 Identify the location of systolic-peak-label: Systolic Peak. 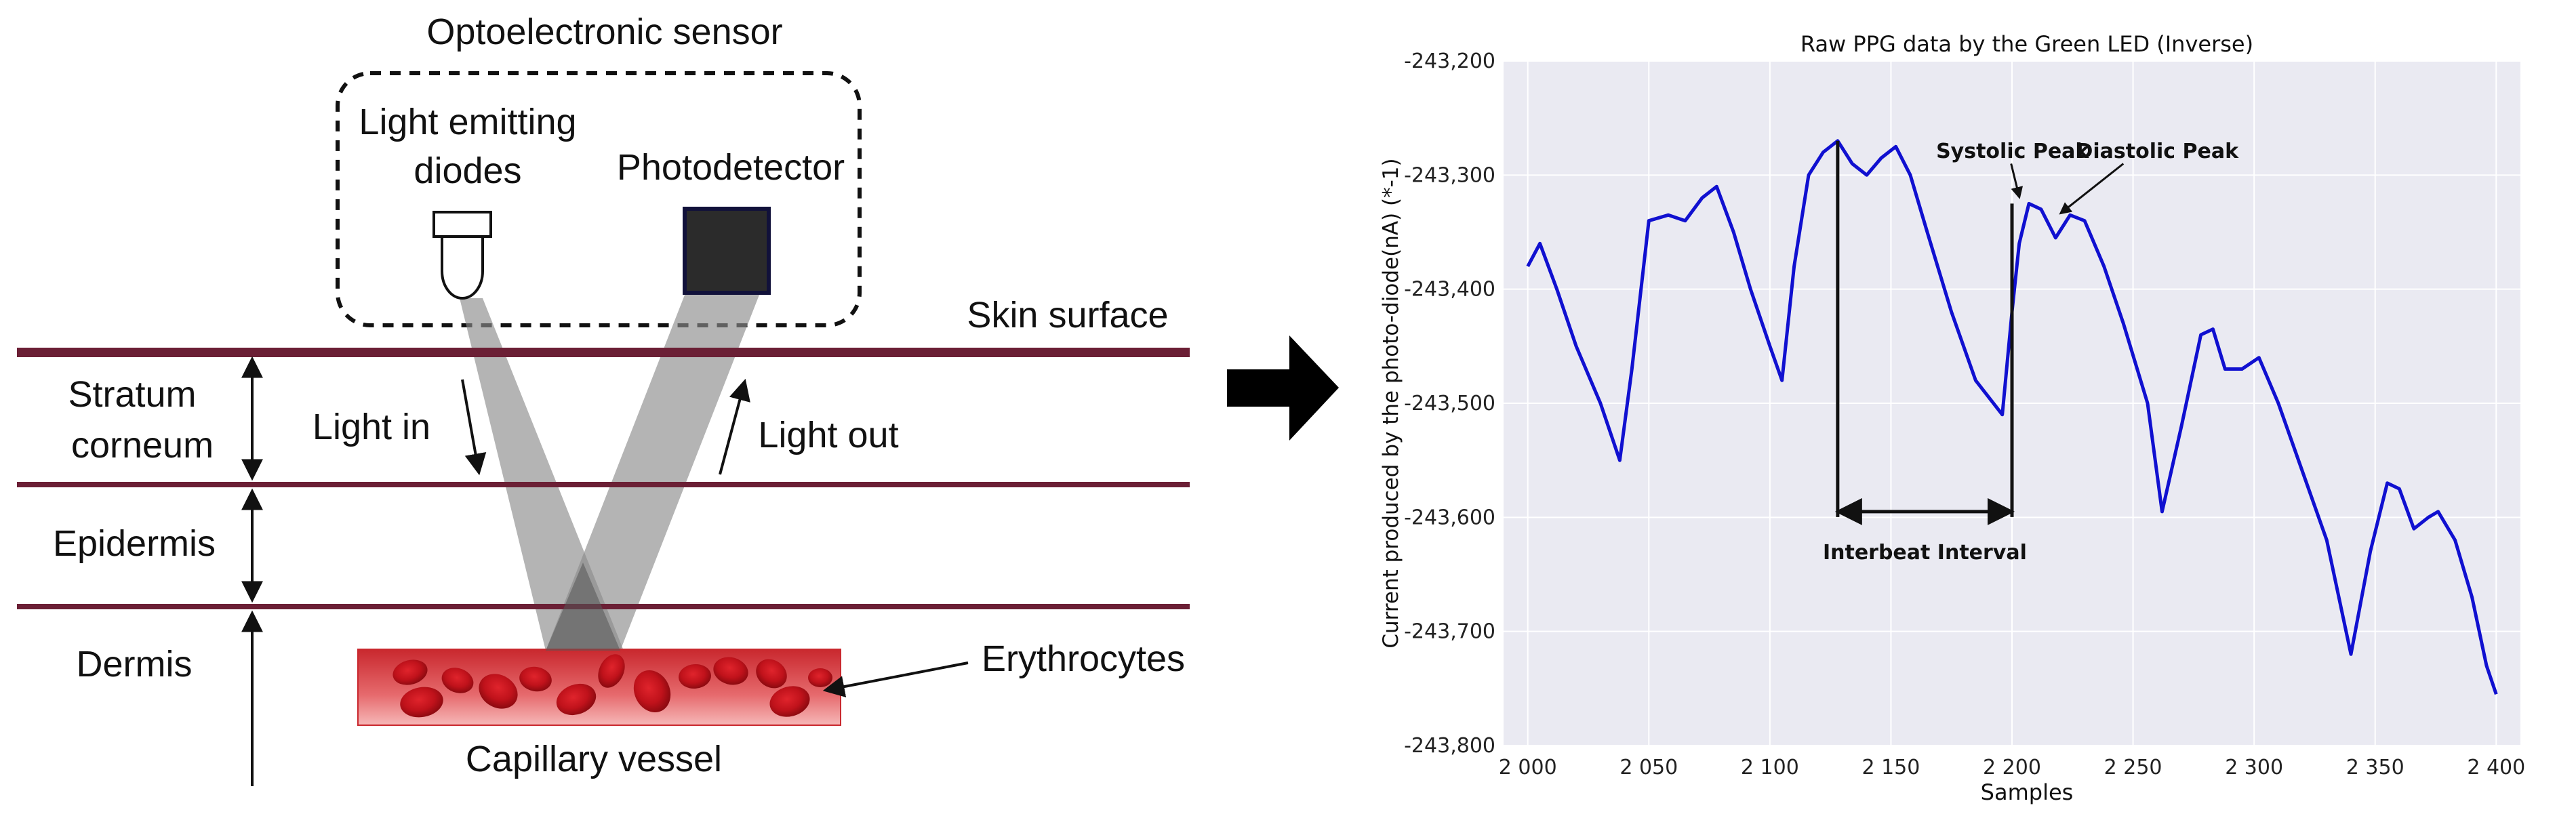
(2012, 152).